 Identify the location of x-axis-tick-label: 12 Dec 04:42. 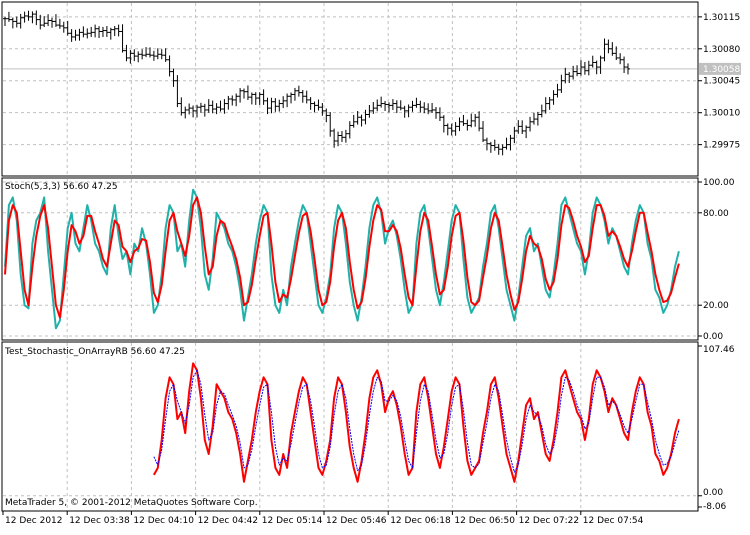
(228, 521).